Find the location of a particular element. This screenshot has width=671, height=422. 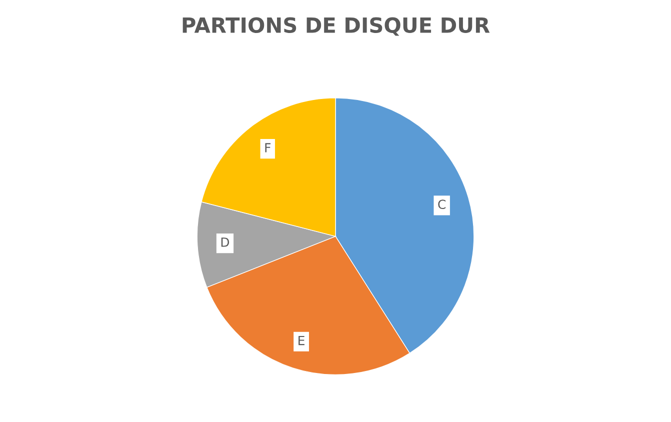

slice-label: D is located at coordinates (225, 242).